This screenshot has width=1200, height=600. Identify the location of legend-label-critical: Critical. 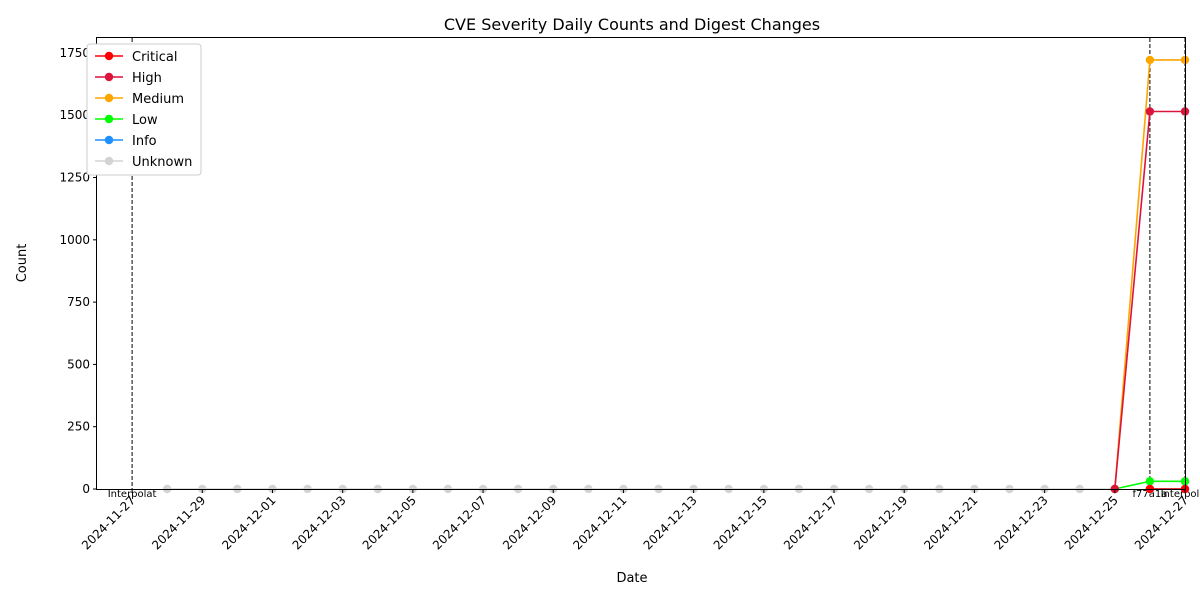
(154, 57).